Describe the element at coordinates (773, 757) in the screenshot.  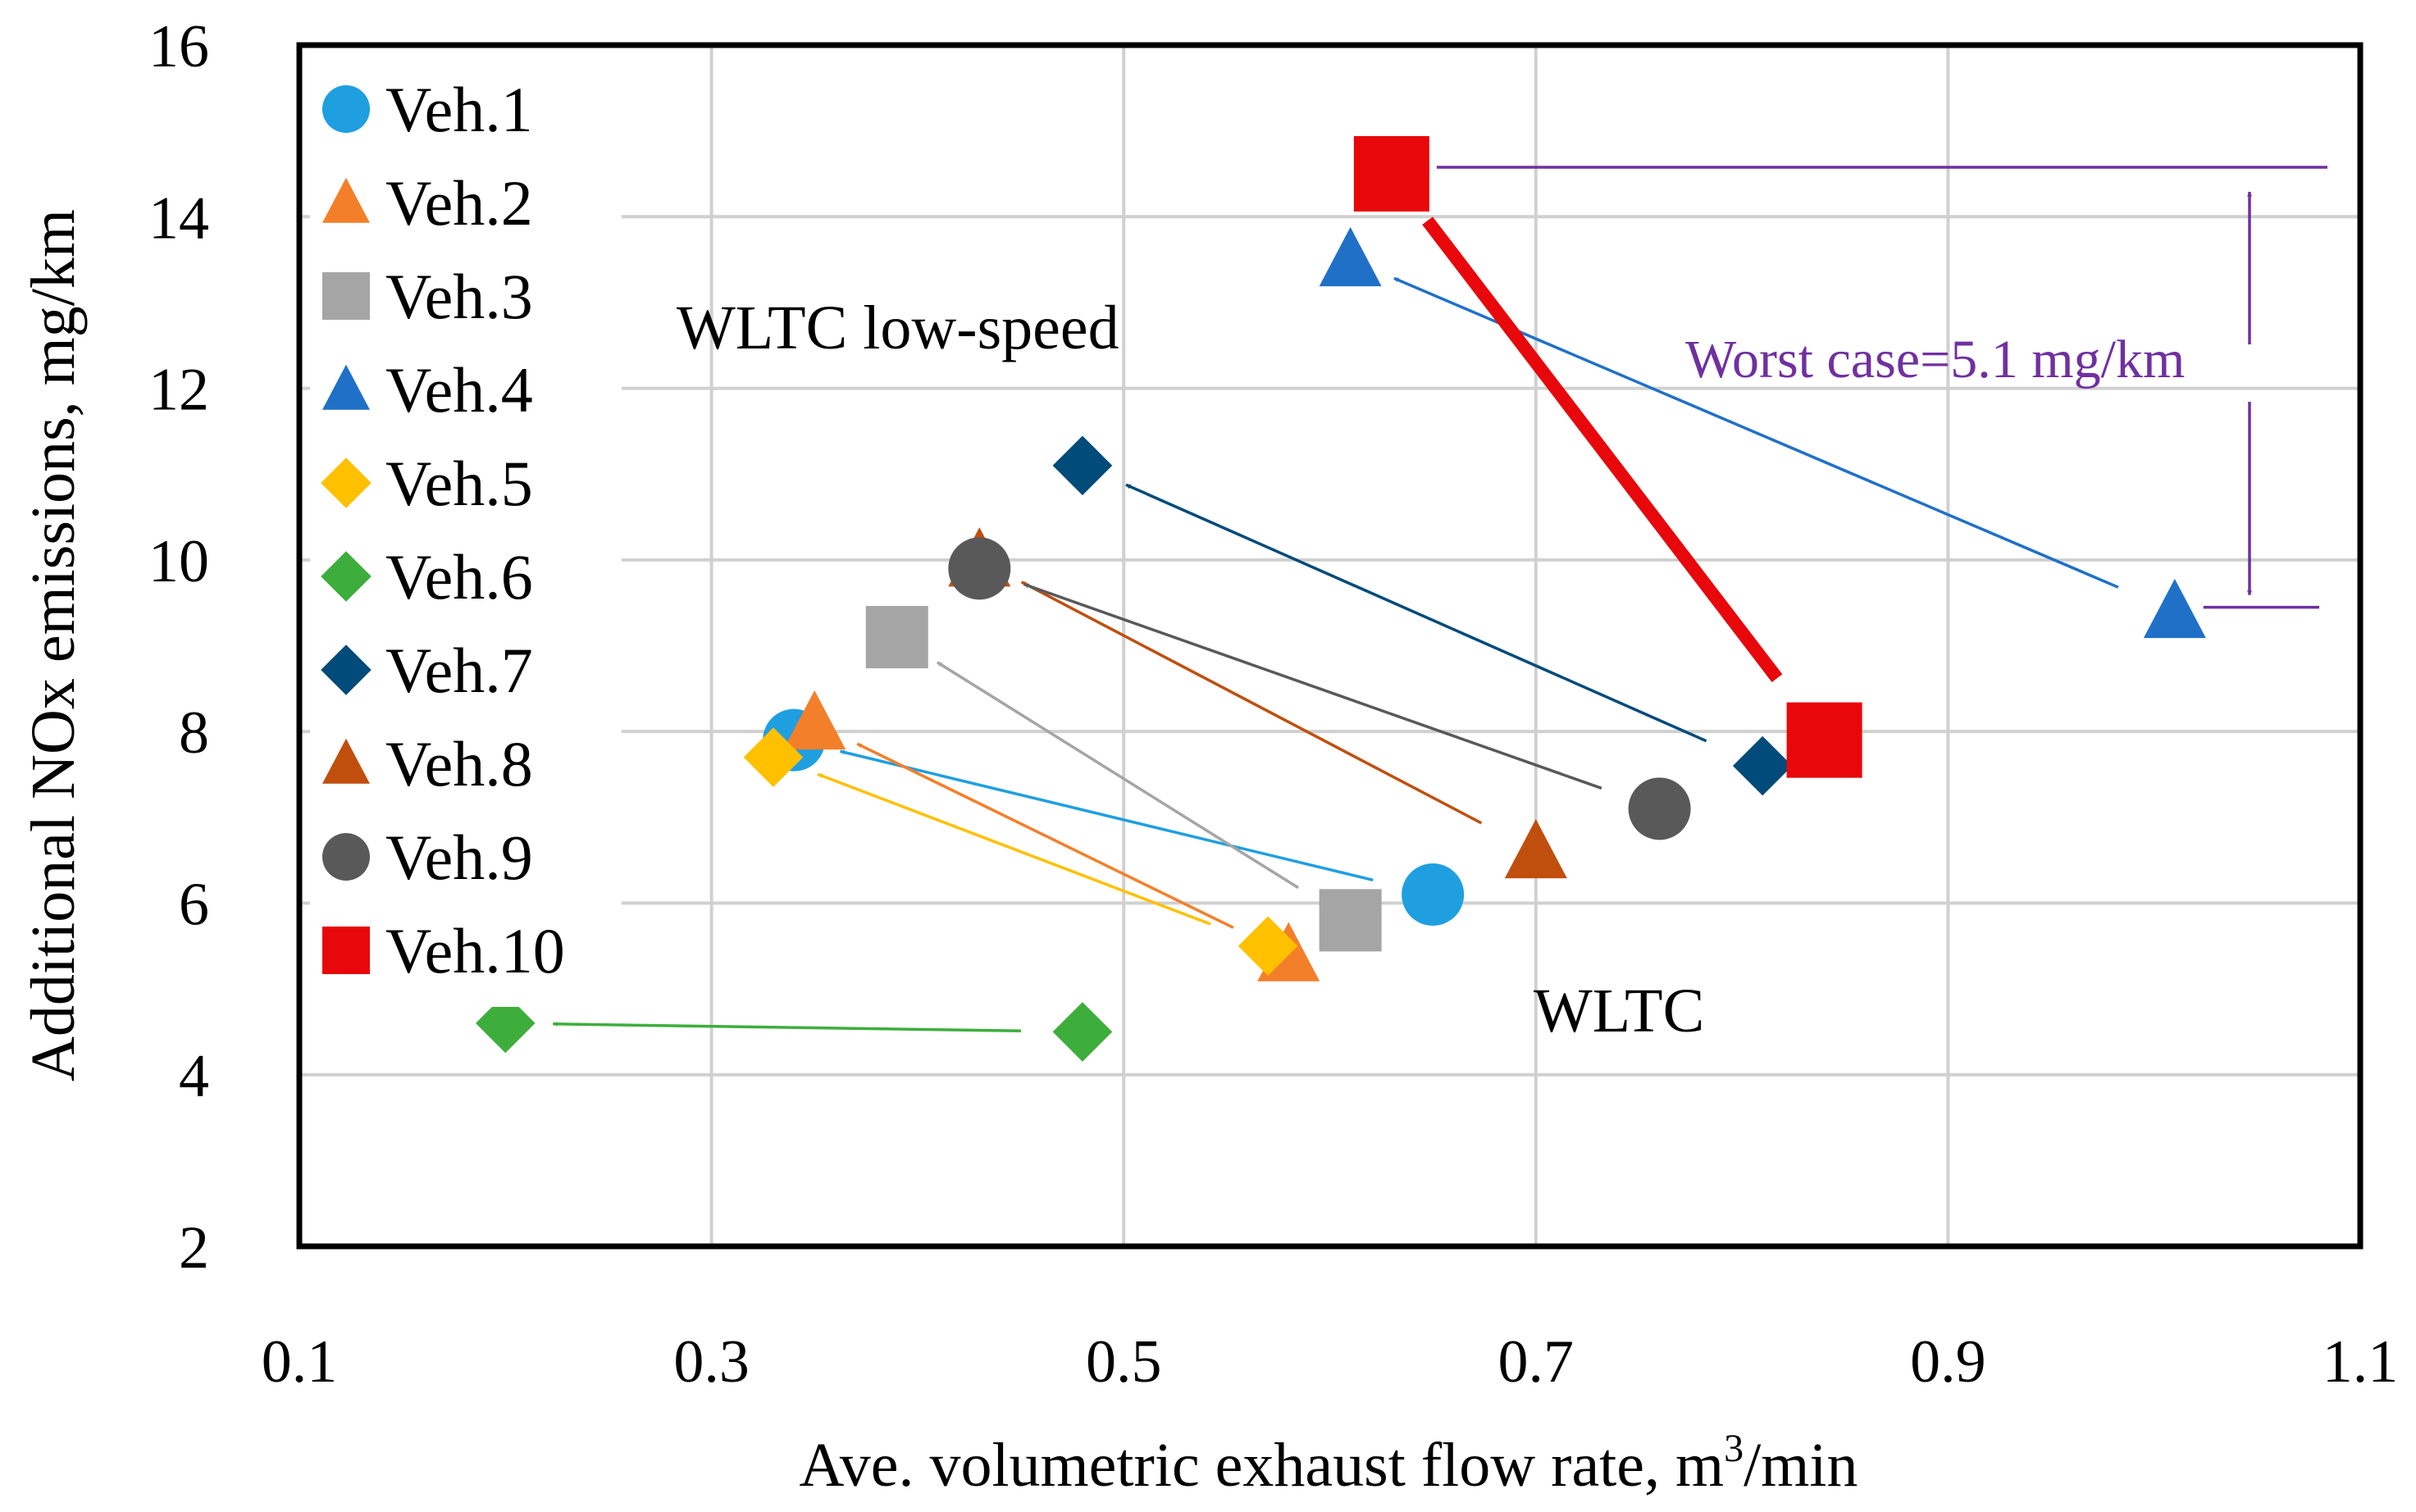
I see `point-veh5-low-speed` at that location.